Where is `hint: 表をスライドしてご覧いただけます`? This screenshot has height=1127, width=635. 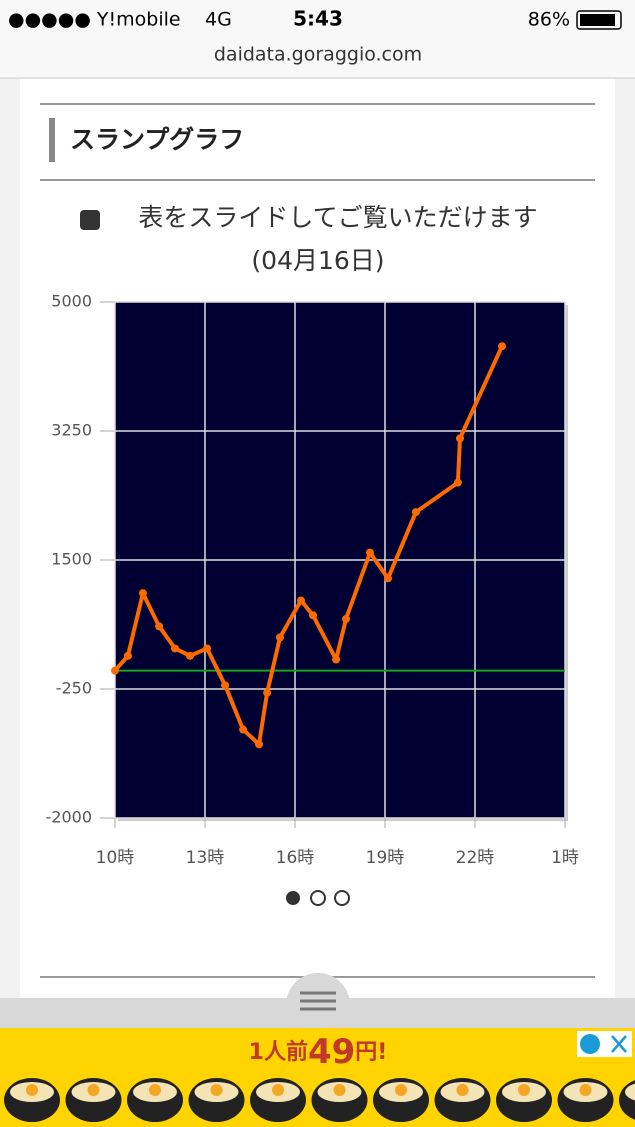
hint: 表をスライドしてご覧いただけます is located at coordinates (337, 217).